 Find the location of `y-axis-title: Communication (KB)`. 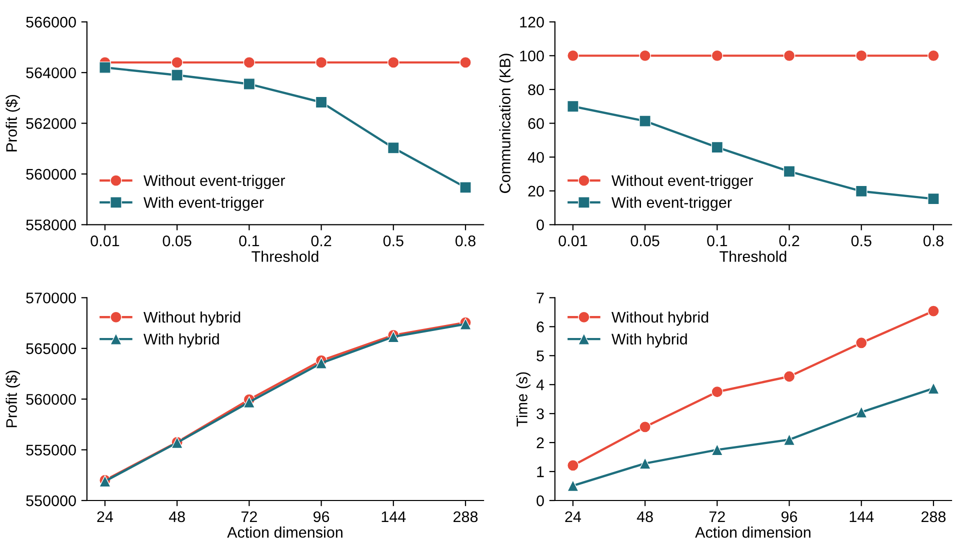

y-axis-title: Communication (KB) is located at coordinates (506, 123).